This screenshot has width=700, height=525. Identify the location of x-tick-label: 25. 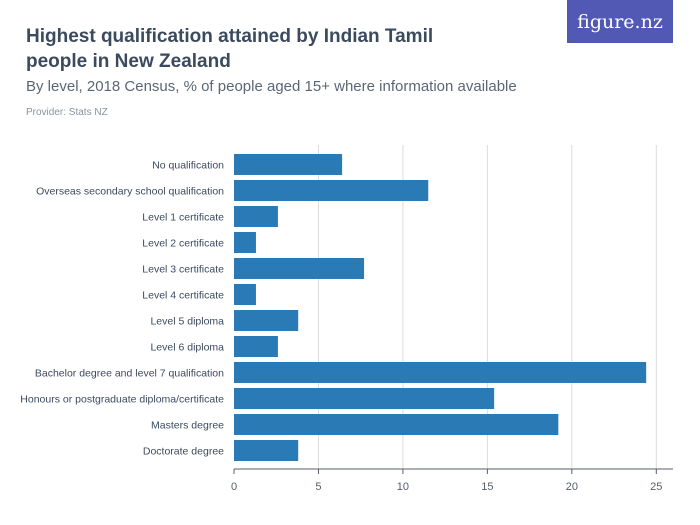
(656, 487).